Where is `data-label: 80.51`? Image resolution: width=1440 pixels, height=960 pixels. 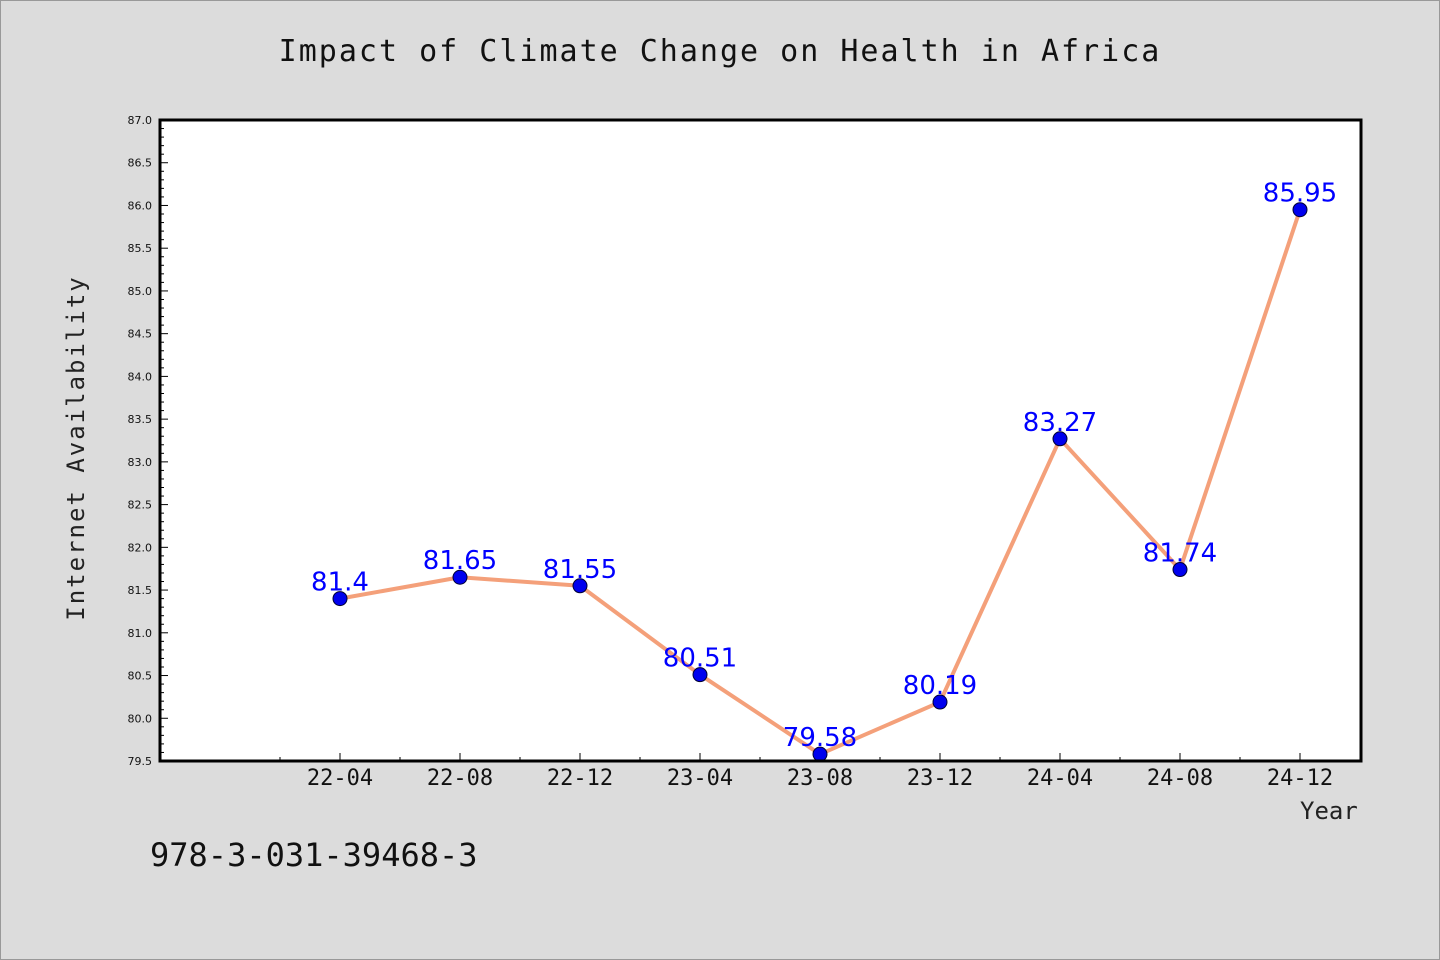
data-label: 80.51 is located at coordinates (700, 659).